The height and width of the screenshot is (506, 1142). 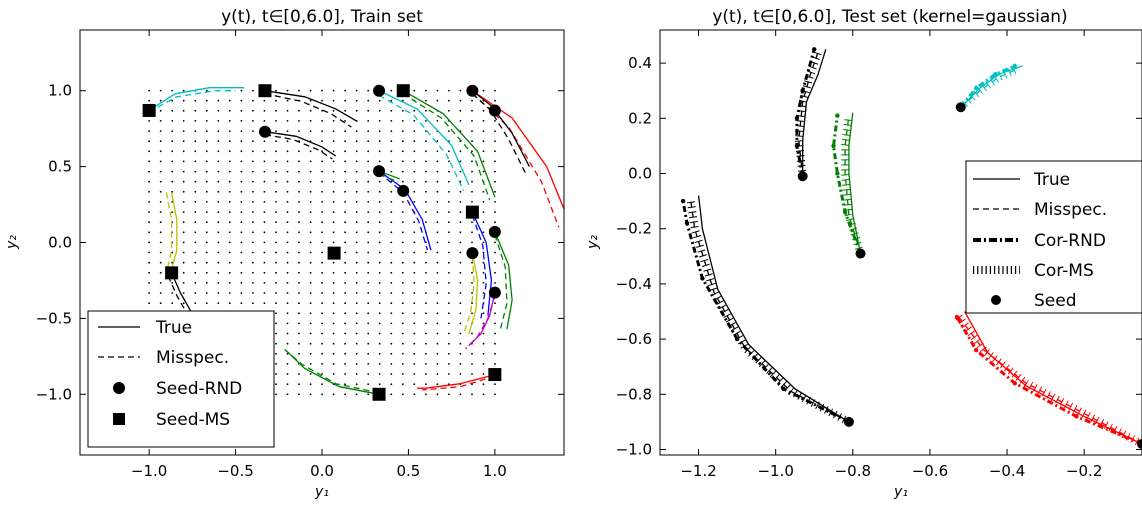 I want to click on cor-rnd-point, so click(x=837, y=115).